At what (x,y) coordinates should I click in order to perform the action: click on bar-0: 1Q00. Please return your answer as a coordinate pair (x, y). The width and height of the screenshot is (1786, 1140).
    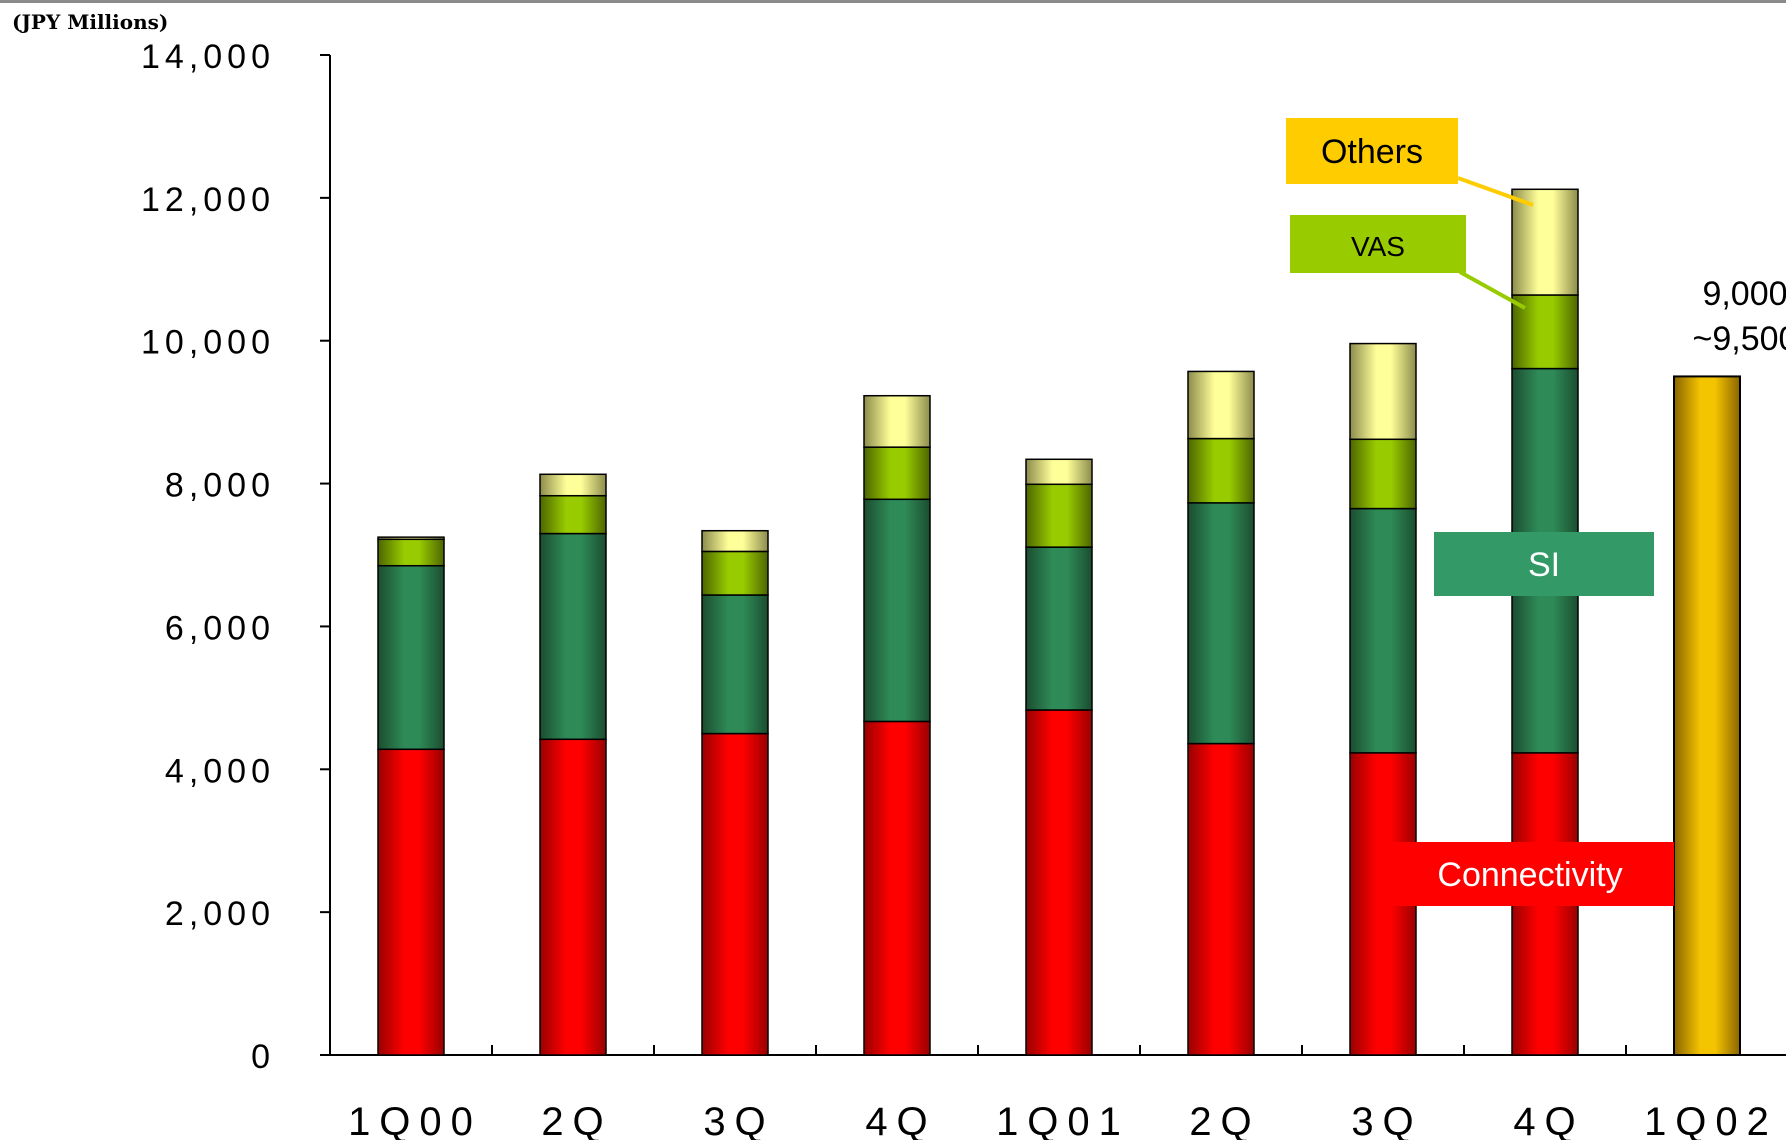
    Looking at the image, I should click on (415, 838).